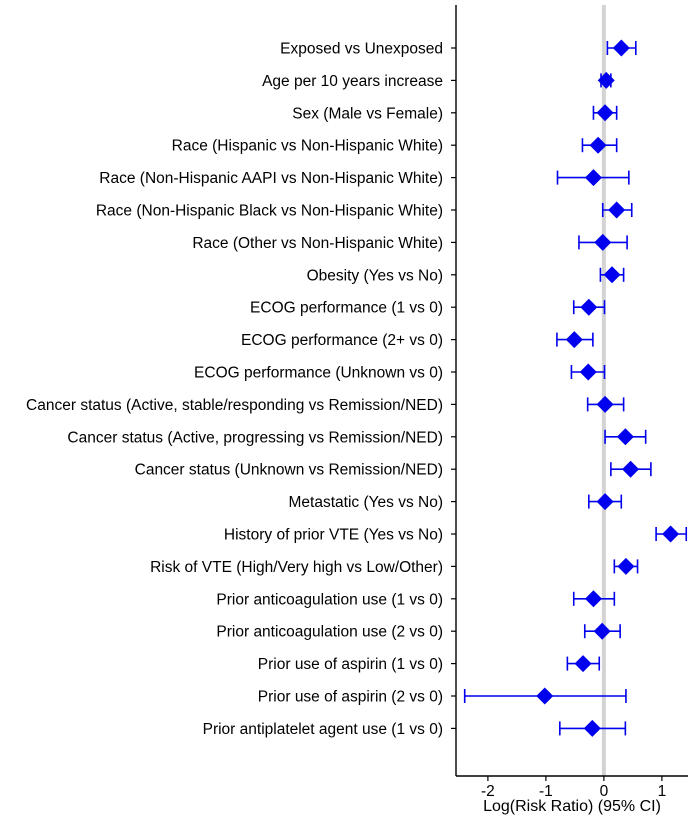 The width and height of the screenshot is (688, 822). Describe the element at coordinates (333, 535) in the screenshot. I see `row-label: History of prior VTE (Yes vs No)` at that location.